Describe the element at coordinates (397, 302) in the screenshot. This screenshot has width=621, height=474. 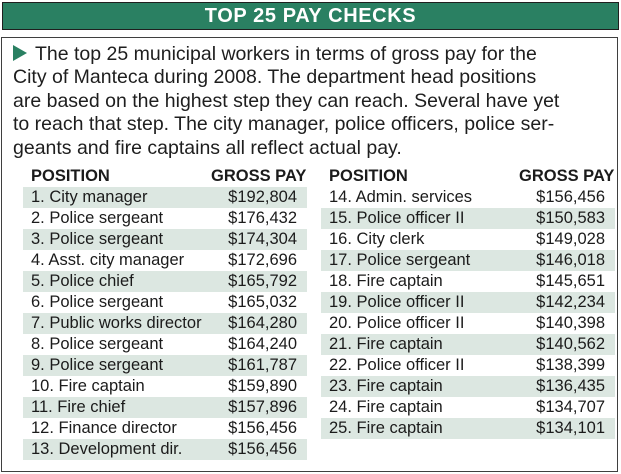
I see `position-cell: 19. Police officer II` at that location.